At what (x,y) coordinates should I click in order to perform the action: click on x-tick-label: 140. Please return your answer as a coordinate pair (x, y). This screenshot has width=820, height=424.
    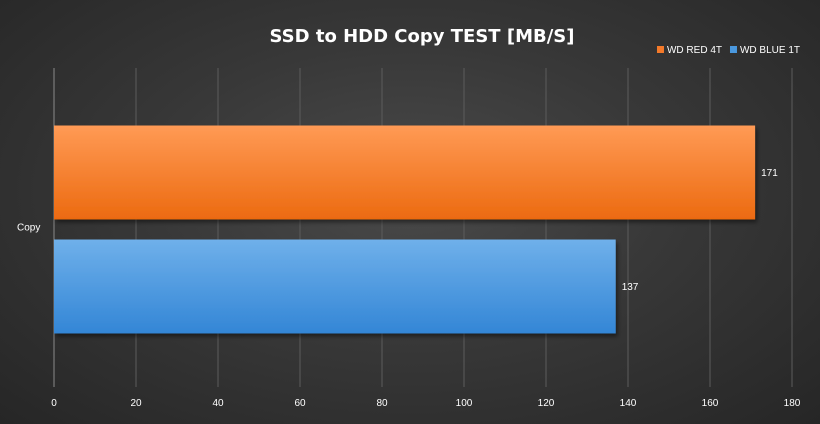
    Looking at the image, I should click on (628, 403).